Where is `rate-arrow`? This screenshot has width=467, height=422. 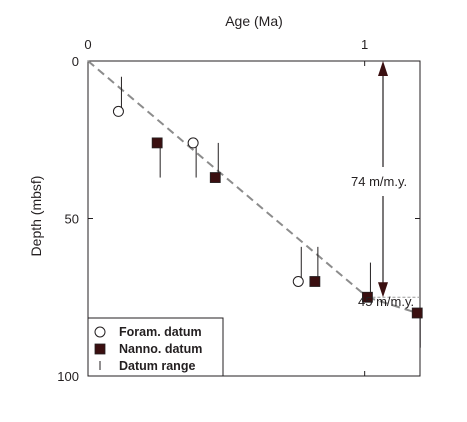 rate-arrow is located at coordinates (383, 179).